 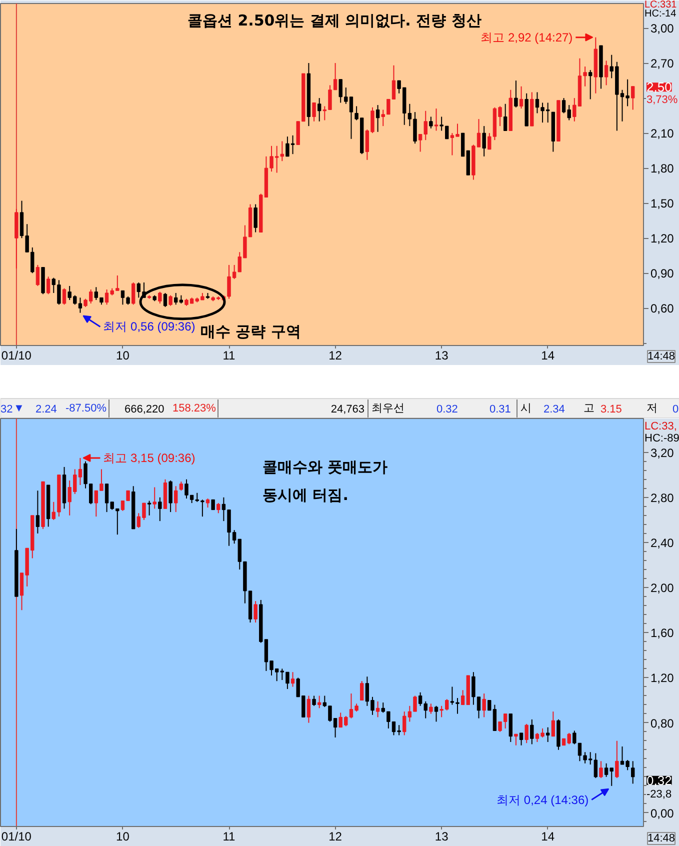 I want to click on annotation: 콜옵션 2.50위는 결제 의미없다. 전량 청산, so click(x=335, y=20).